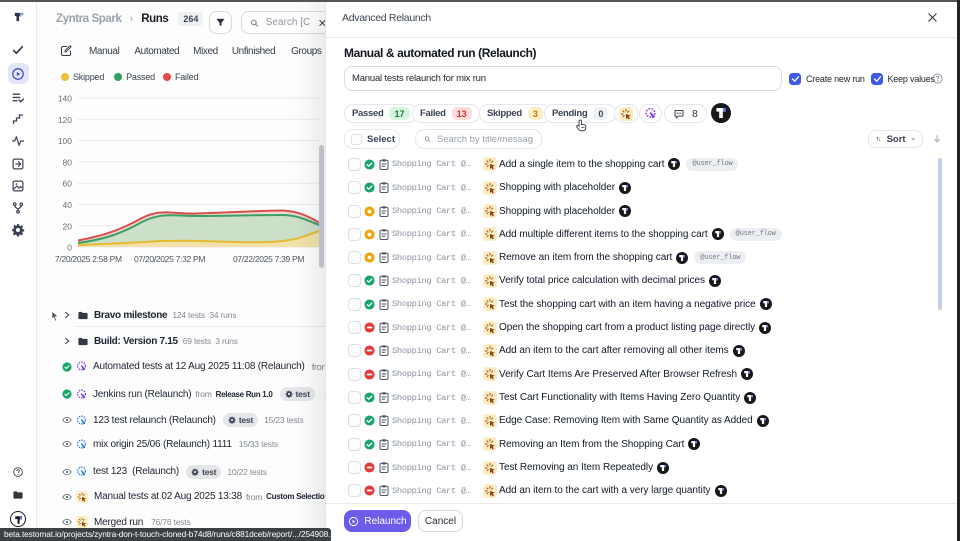  I want to click on svg-text: 100, so click(65, 141).